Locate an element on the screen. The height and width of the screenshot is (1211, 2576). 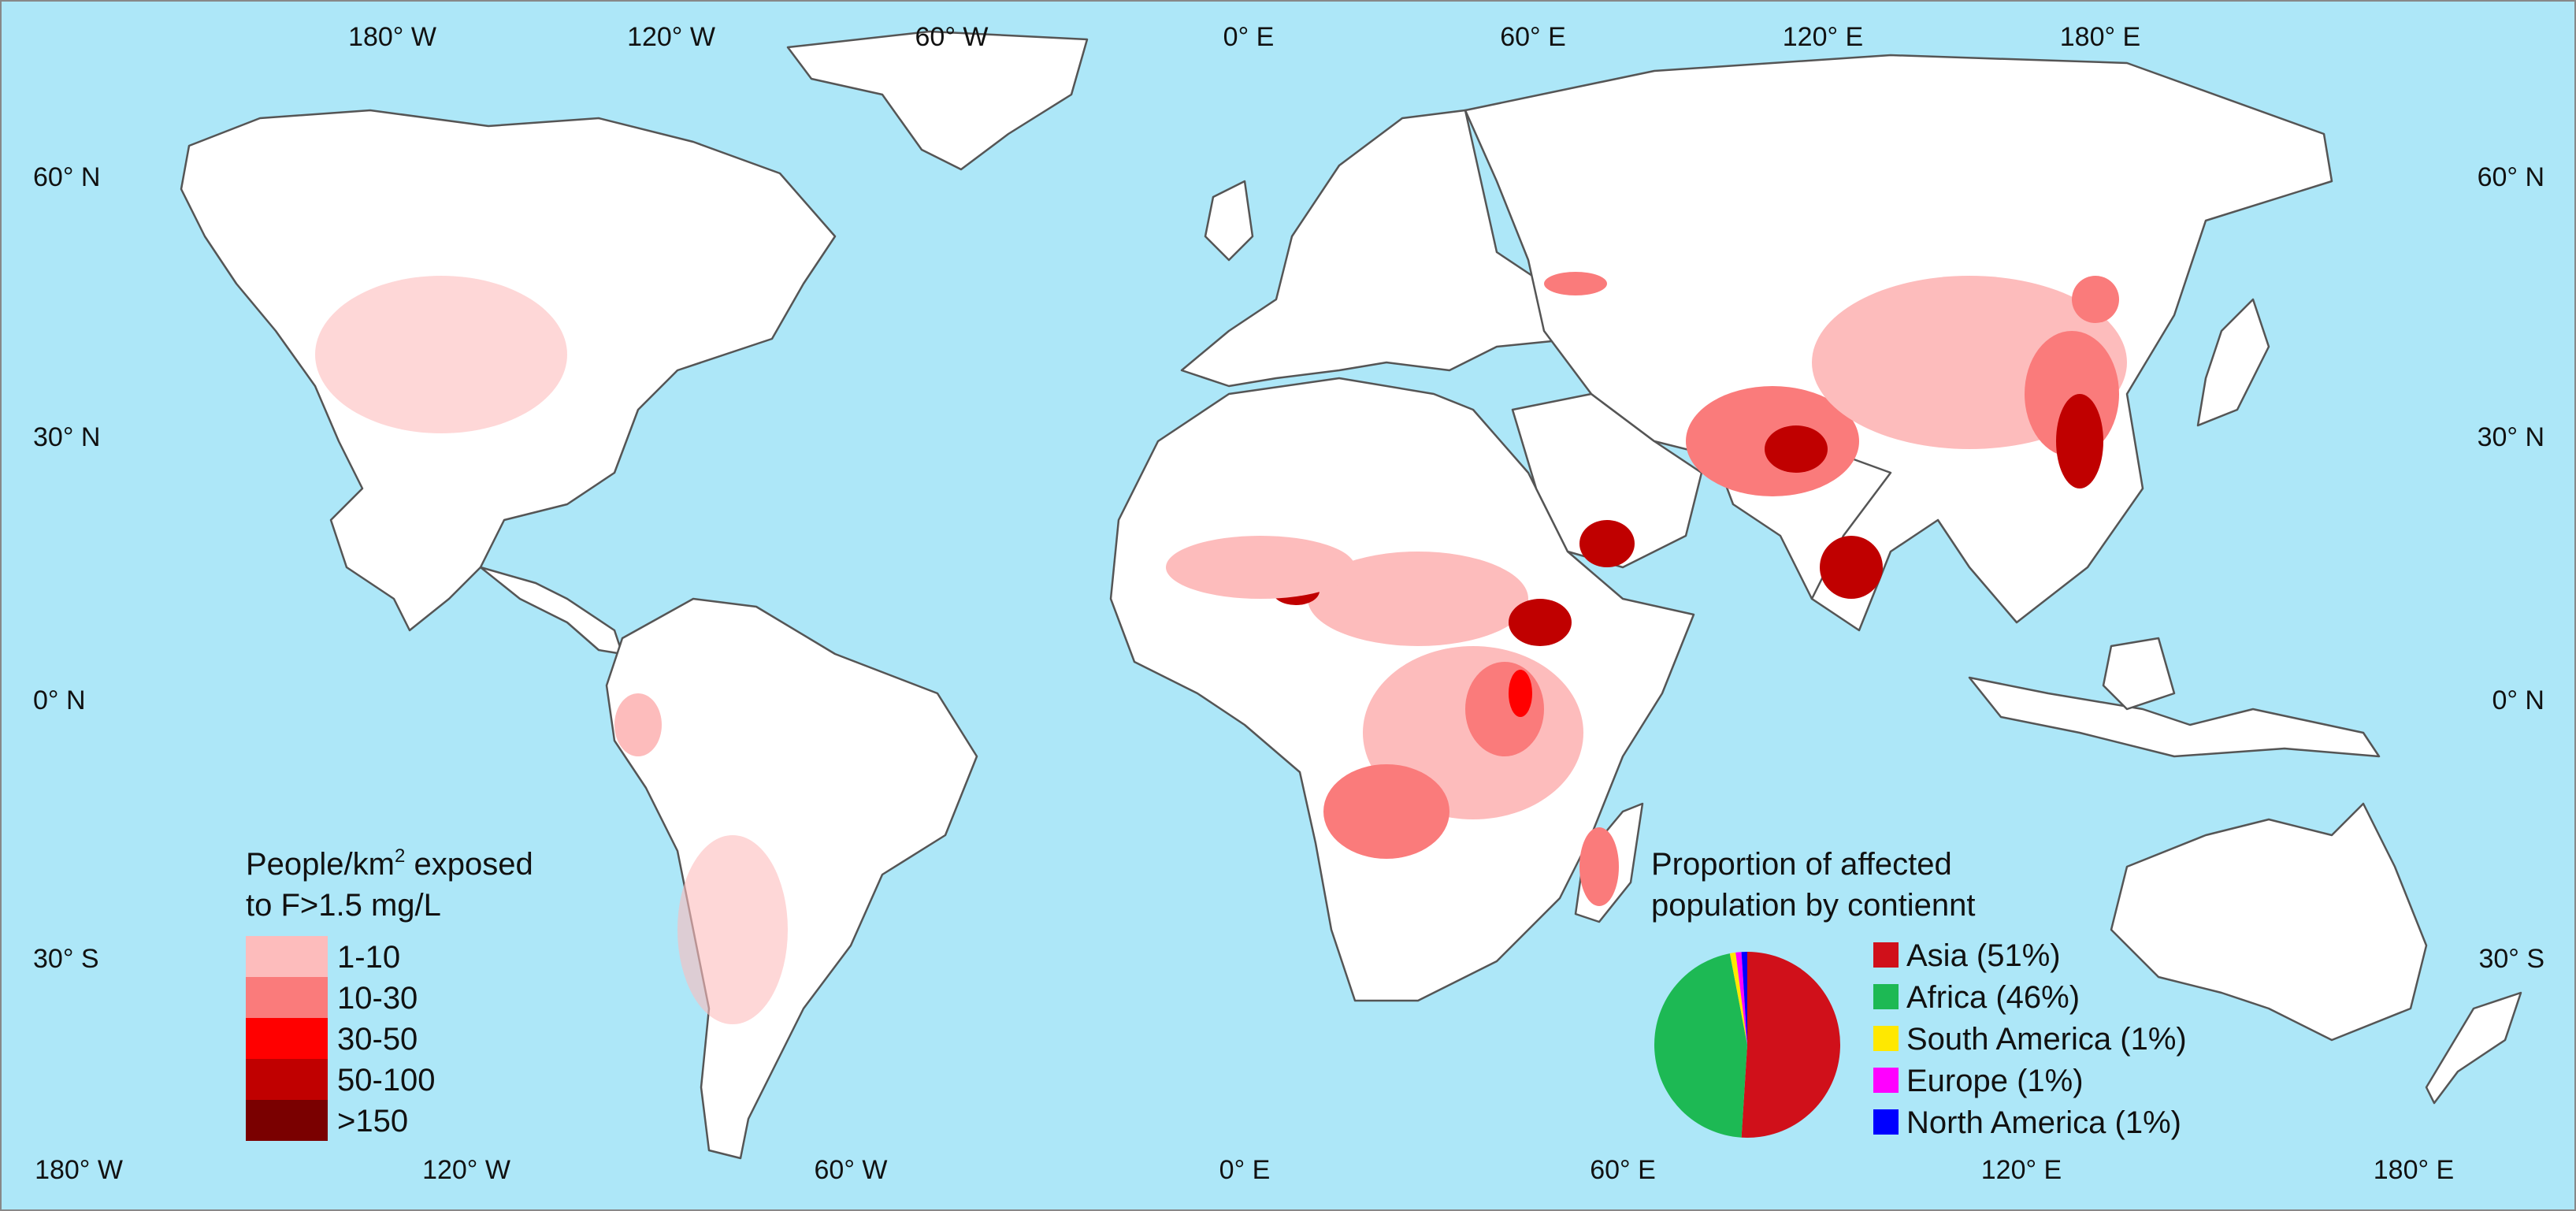
right-lat-label: 60° N is located at coordinates (2511, 177).